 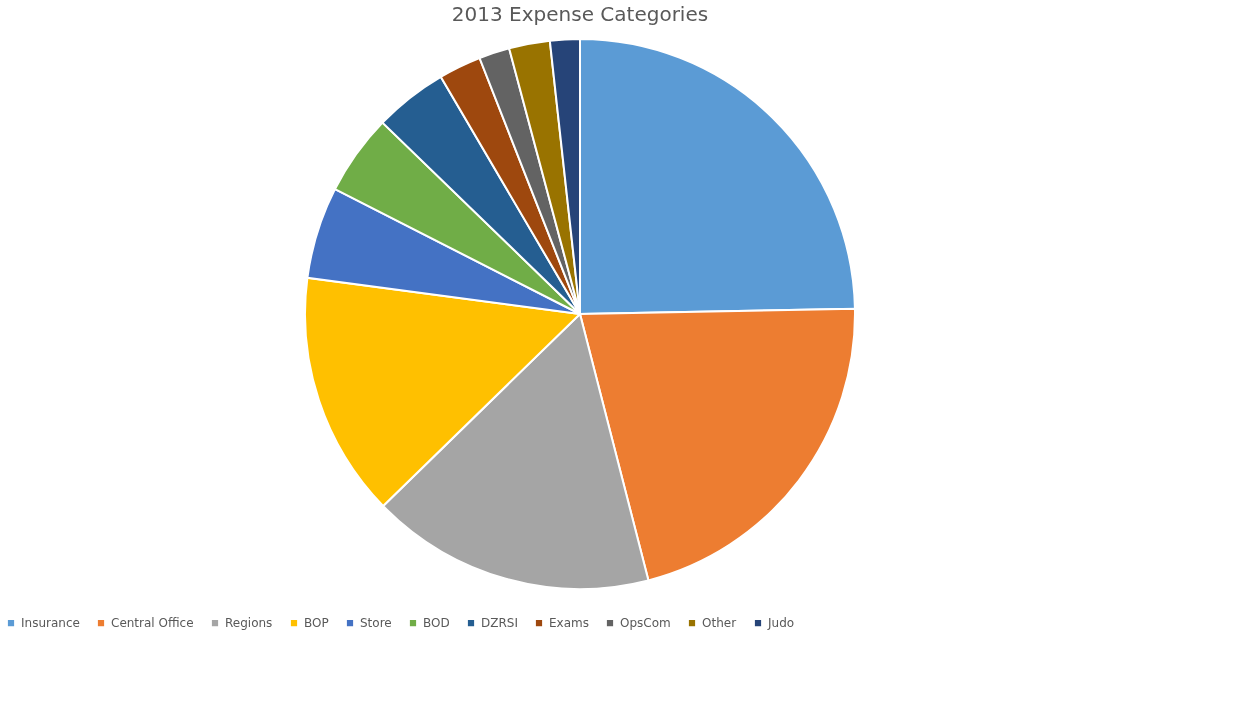 I want to click on legend-label: Insurance, so click(x=50, y=623).